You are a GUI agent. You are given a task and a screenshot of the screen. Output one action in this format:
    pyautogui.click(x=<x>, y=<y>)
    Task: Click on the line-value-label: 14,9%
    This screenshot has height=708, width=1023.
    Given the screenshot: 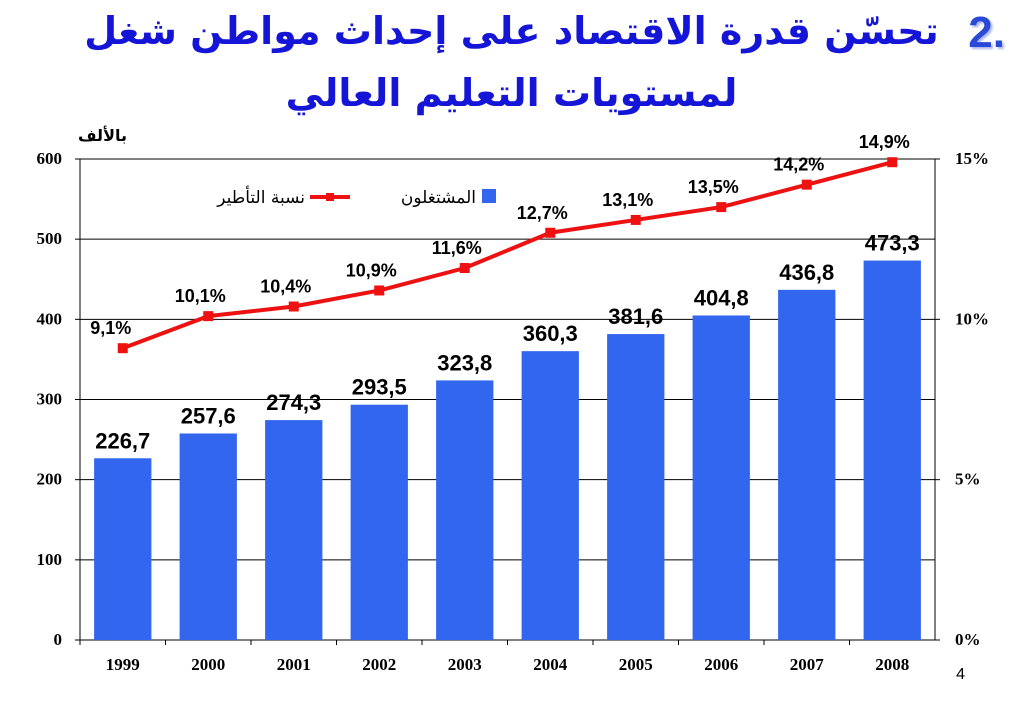 What is the action you would take?
    pyautogui.click(x=884, y=142)
    